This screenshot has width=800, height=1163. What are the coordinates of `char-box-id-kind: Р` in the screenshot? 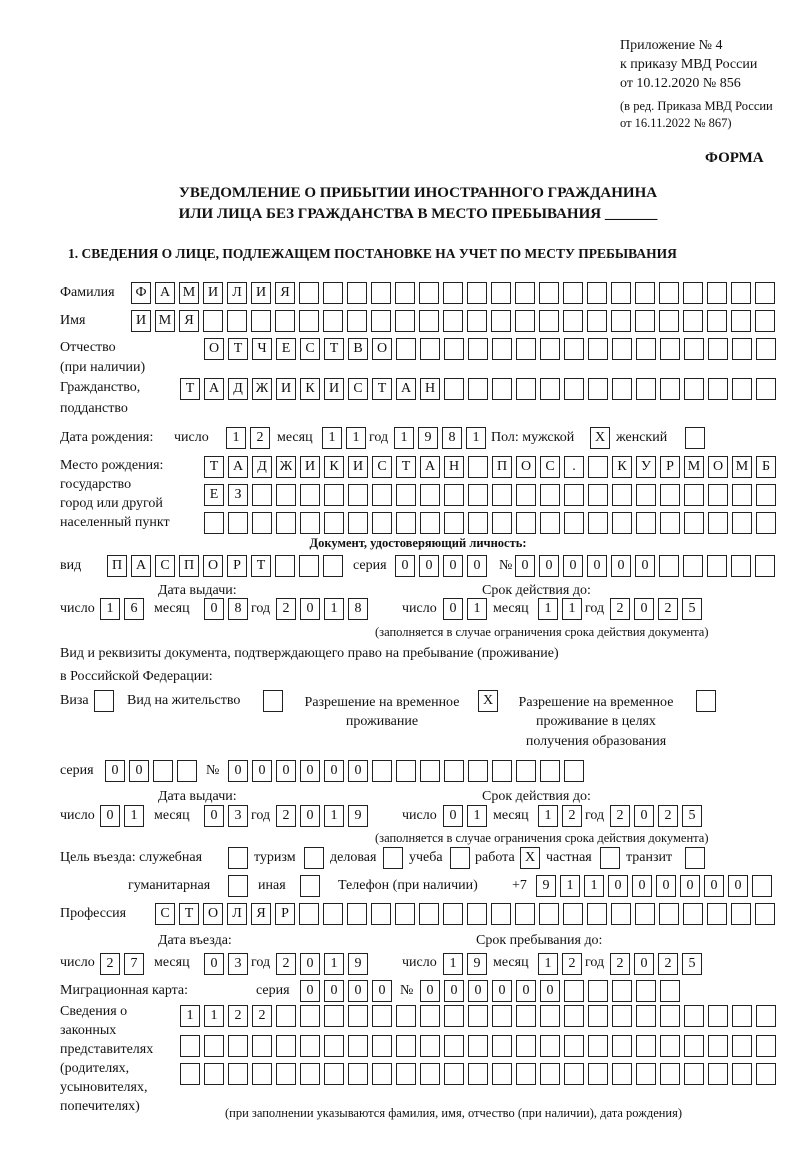 It's located at (237, 566).